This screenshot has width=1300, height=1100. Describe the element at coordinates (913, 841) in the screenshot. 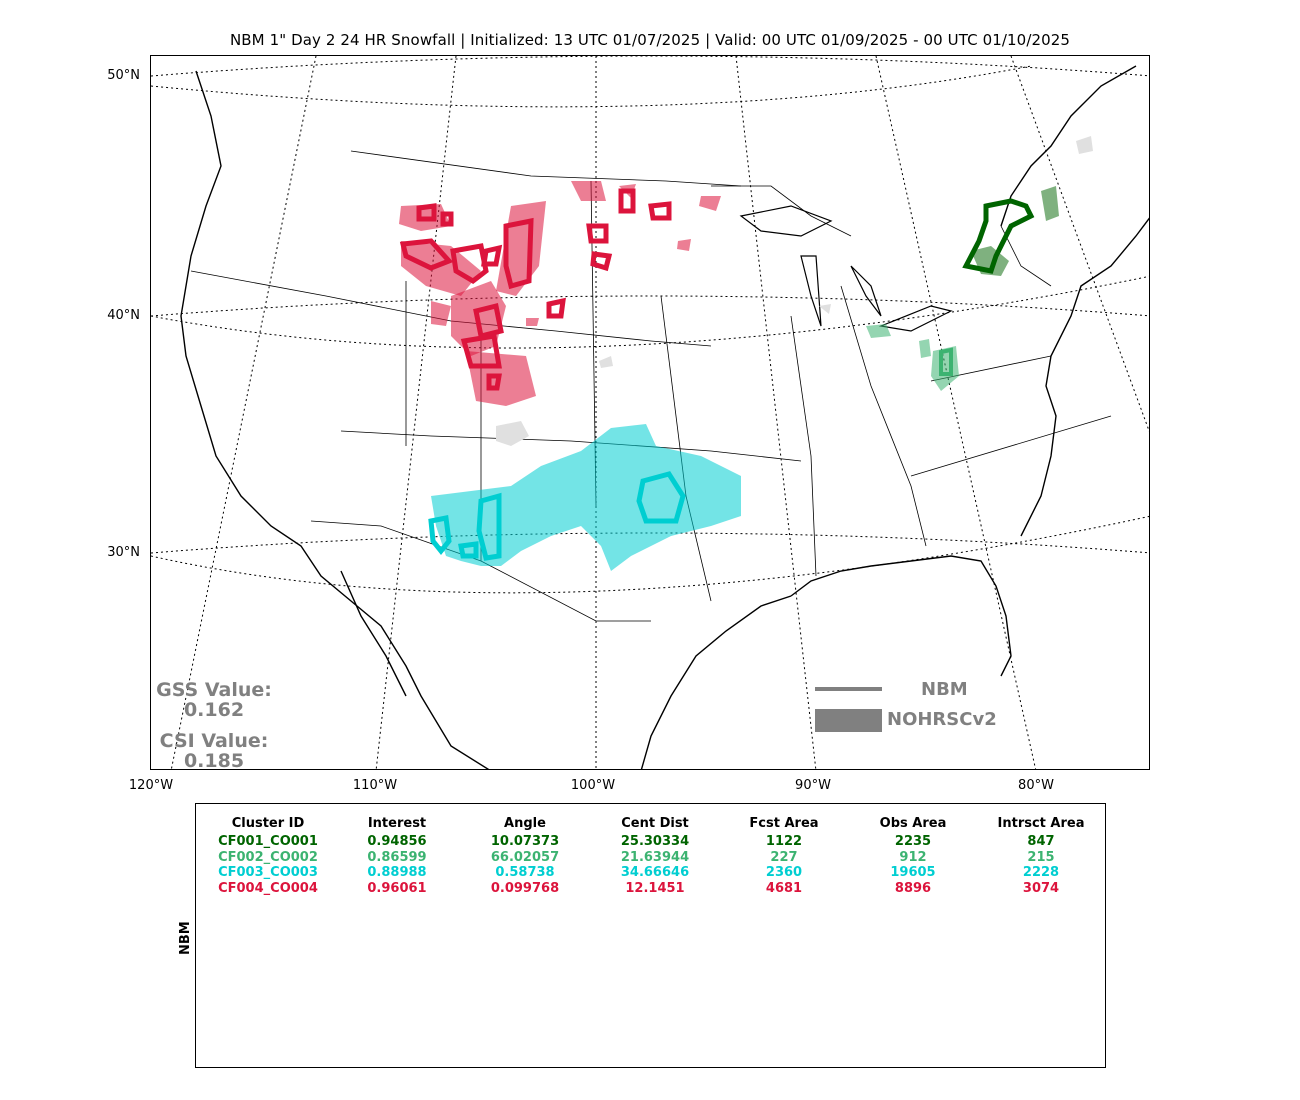

I see `row-1-obs-area: 2235` at that location.